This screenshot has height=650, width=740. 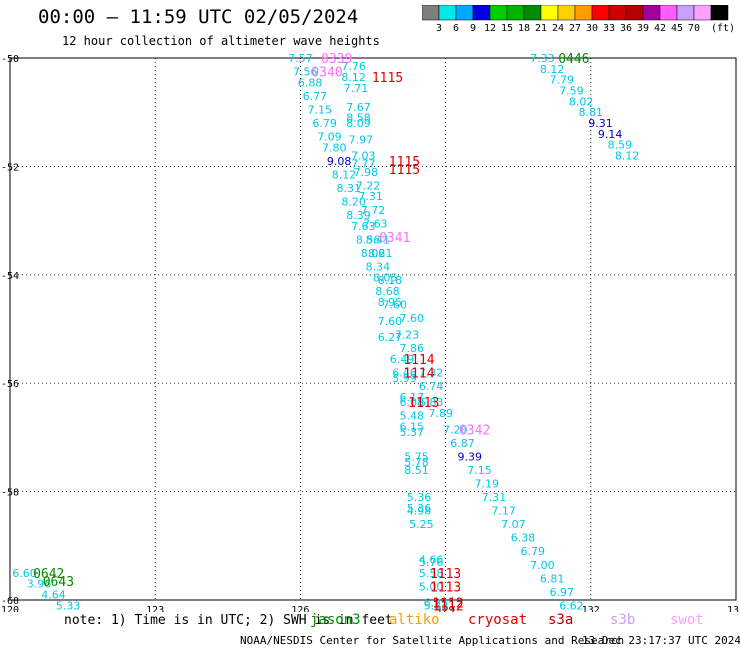 What do you see at coordinates (10, 167) in the screenshot?
I see `y-tick-label: -52` at bounding box center [10, 167].